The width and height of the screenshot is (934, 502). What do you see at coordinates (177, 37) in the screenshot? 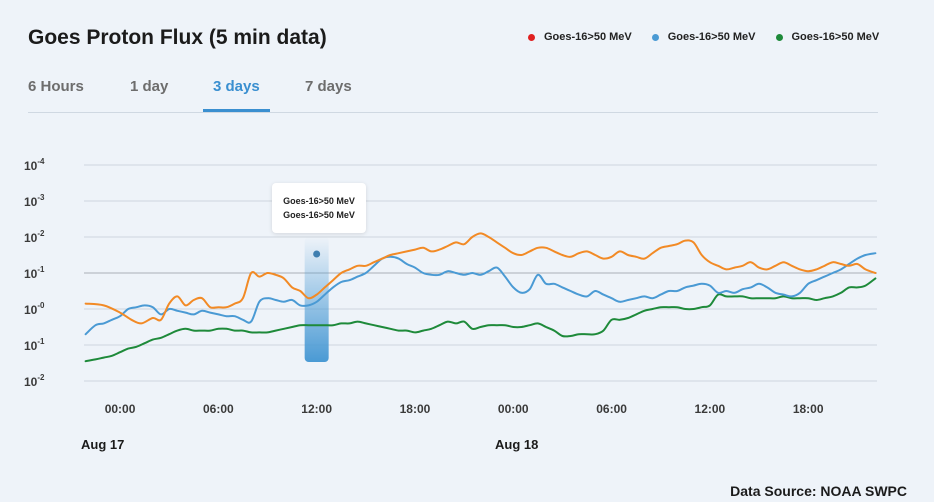
I see `chart-title: Goes Proton Flux (5 min data)` at bounding box center [177, 37].